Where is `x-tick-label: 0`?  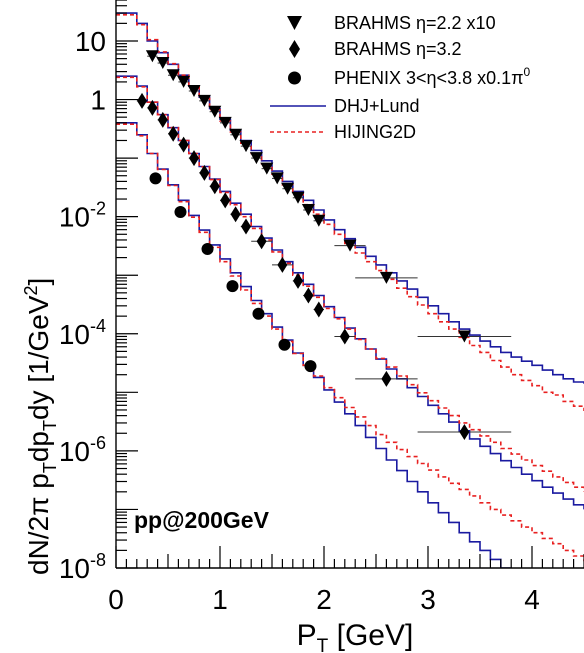
x-tick-label: 0 is located at coordinates (116, 599).